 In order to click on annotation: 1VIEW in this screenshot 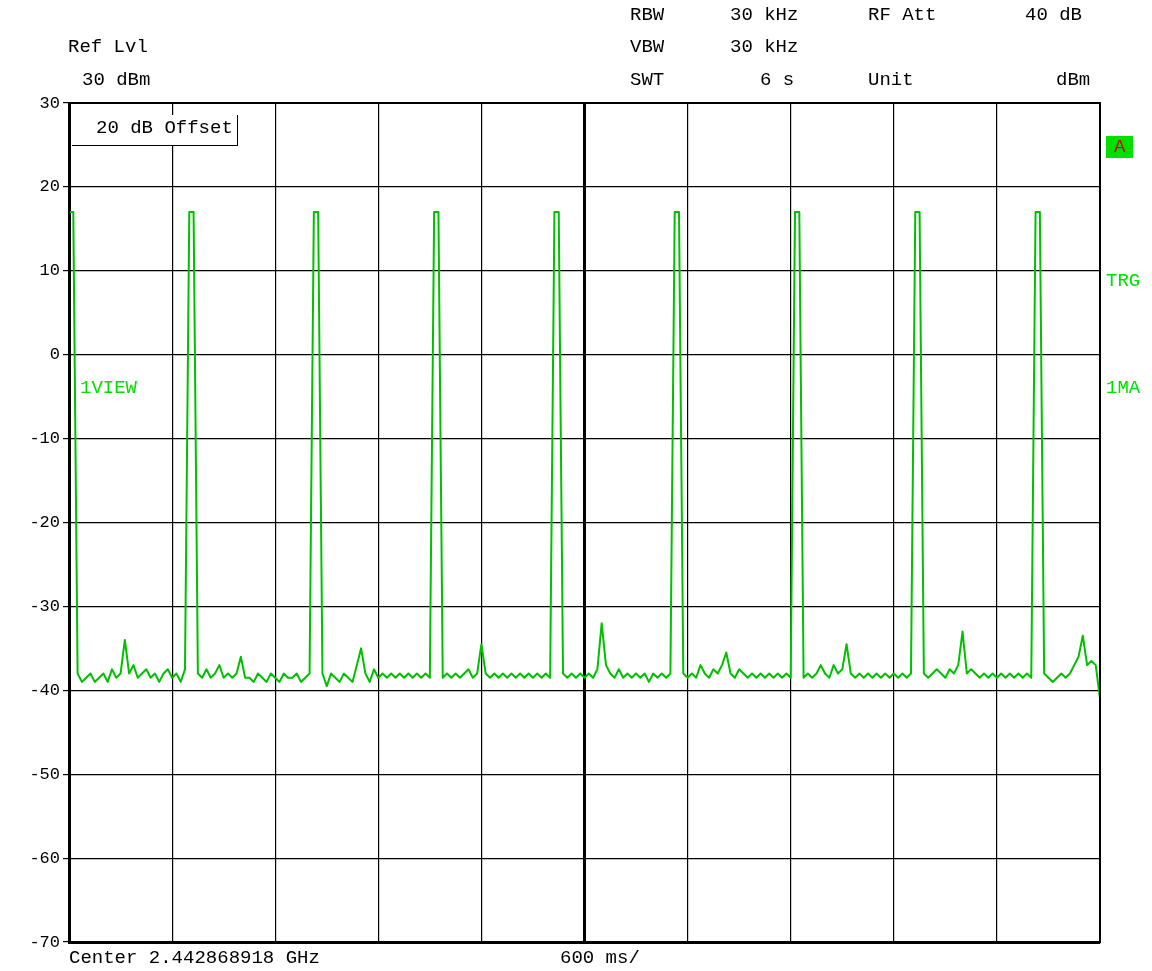, I will do `click(109, 388)`.